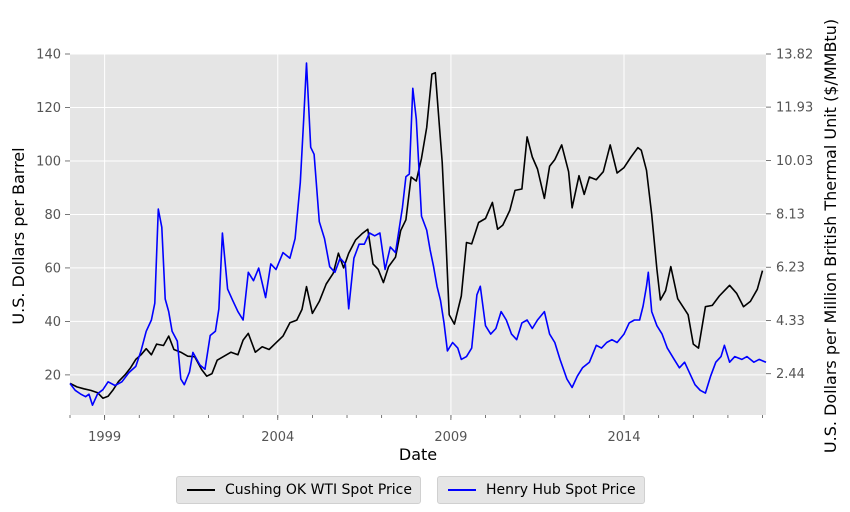  Describe the element at coordinates (794, 108) in the screenshot. I see `y-right-tick-label: 11.93` at that location.